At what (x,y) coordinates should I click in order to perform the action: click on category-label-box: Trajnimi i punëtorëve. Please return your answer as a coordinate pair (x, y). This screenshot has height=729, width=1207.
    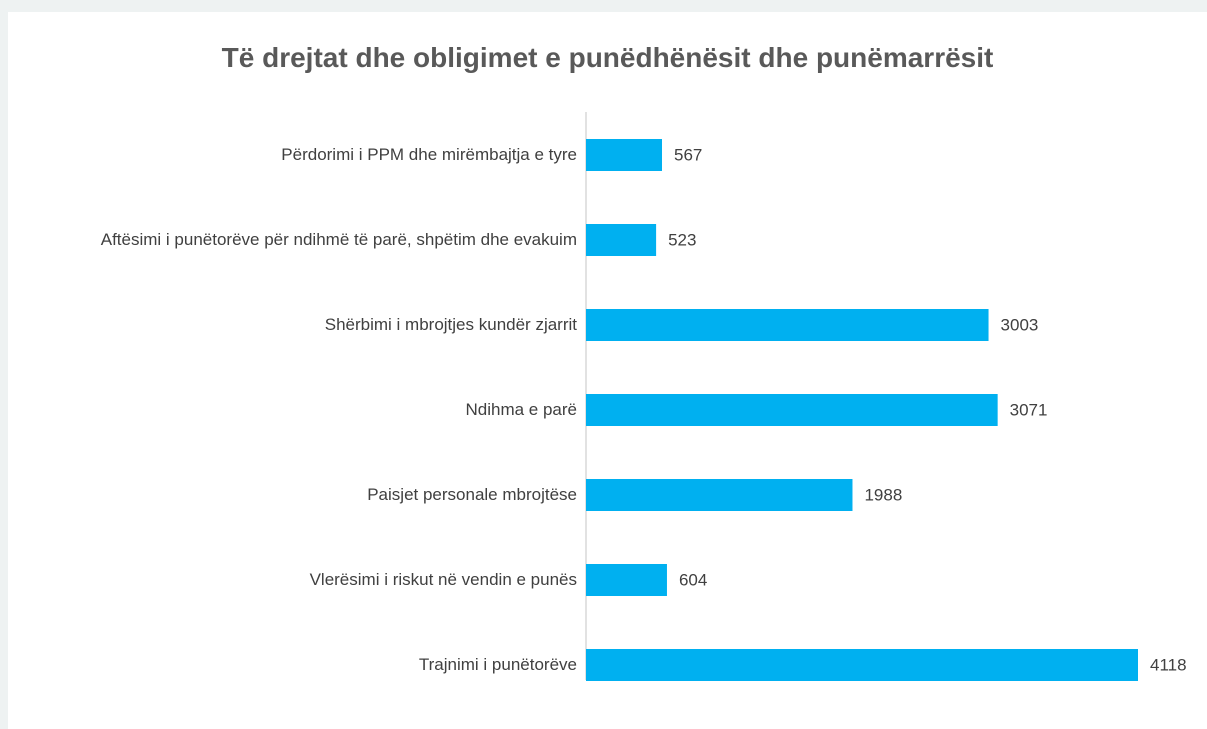
    Looking at the image, I should click on (297, 665).